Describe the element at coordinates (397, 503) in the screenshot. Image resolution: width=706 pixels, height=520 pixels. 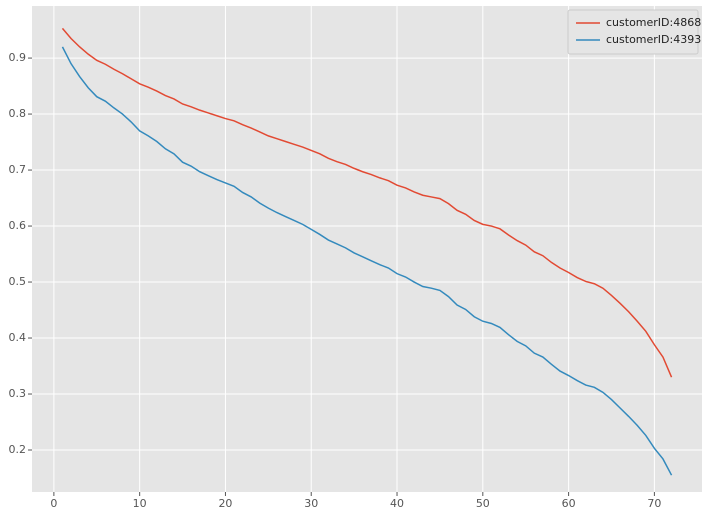
I see `x-tick-label: 40` at that location.